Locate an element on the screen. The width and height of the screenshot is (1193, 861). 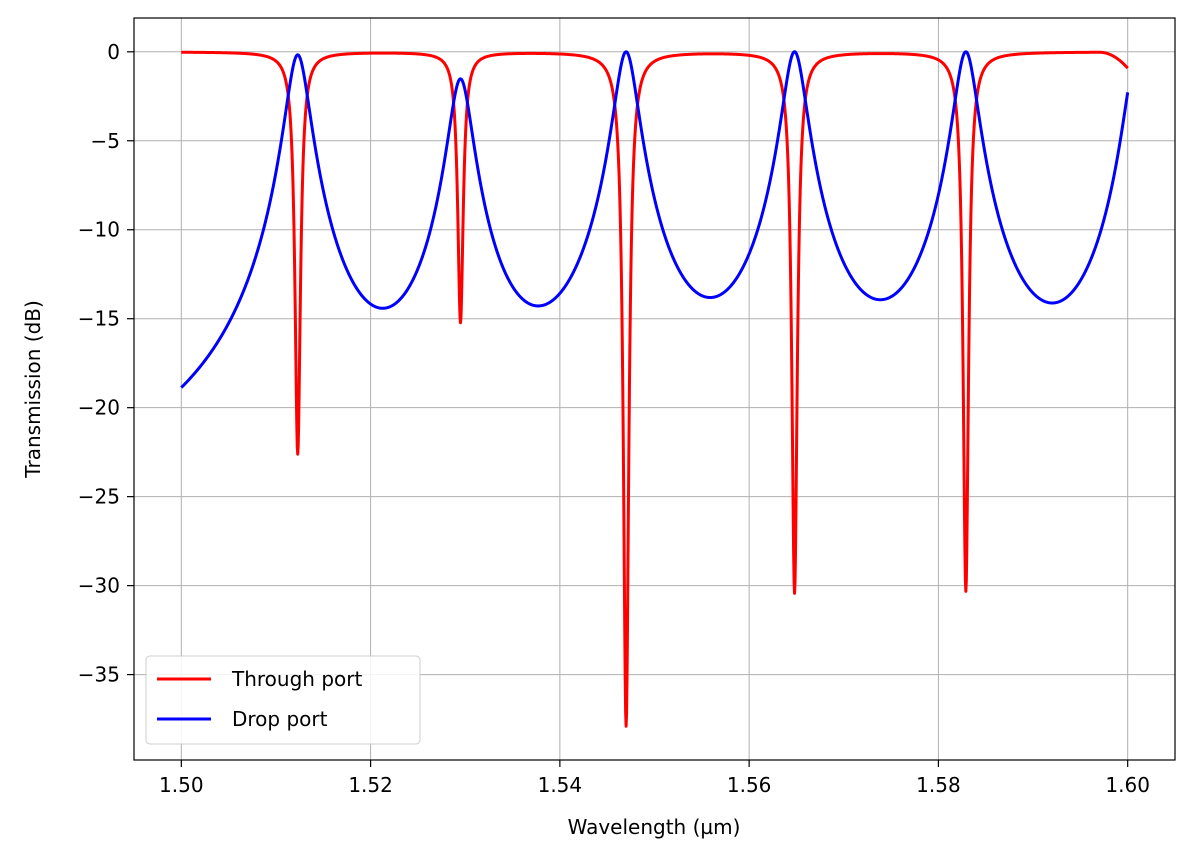
x-tick-label: 1.60 is located at coordinates (1127, 785).